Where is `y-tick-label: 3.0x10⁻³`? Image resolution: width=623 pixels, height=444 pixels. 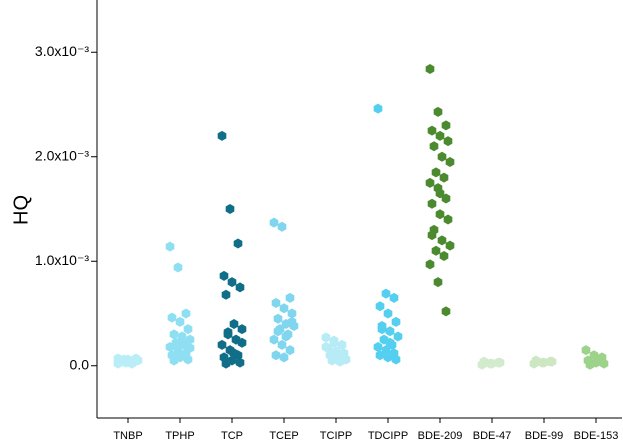
y-tick-label: 3.0x10⁻³ is located at coordinates (62, 51).